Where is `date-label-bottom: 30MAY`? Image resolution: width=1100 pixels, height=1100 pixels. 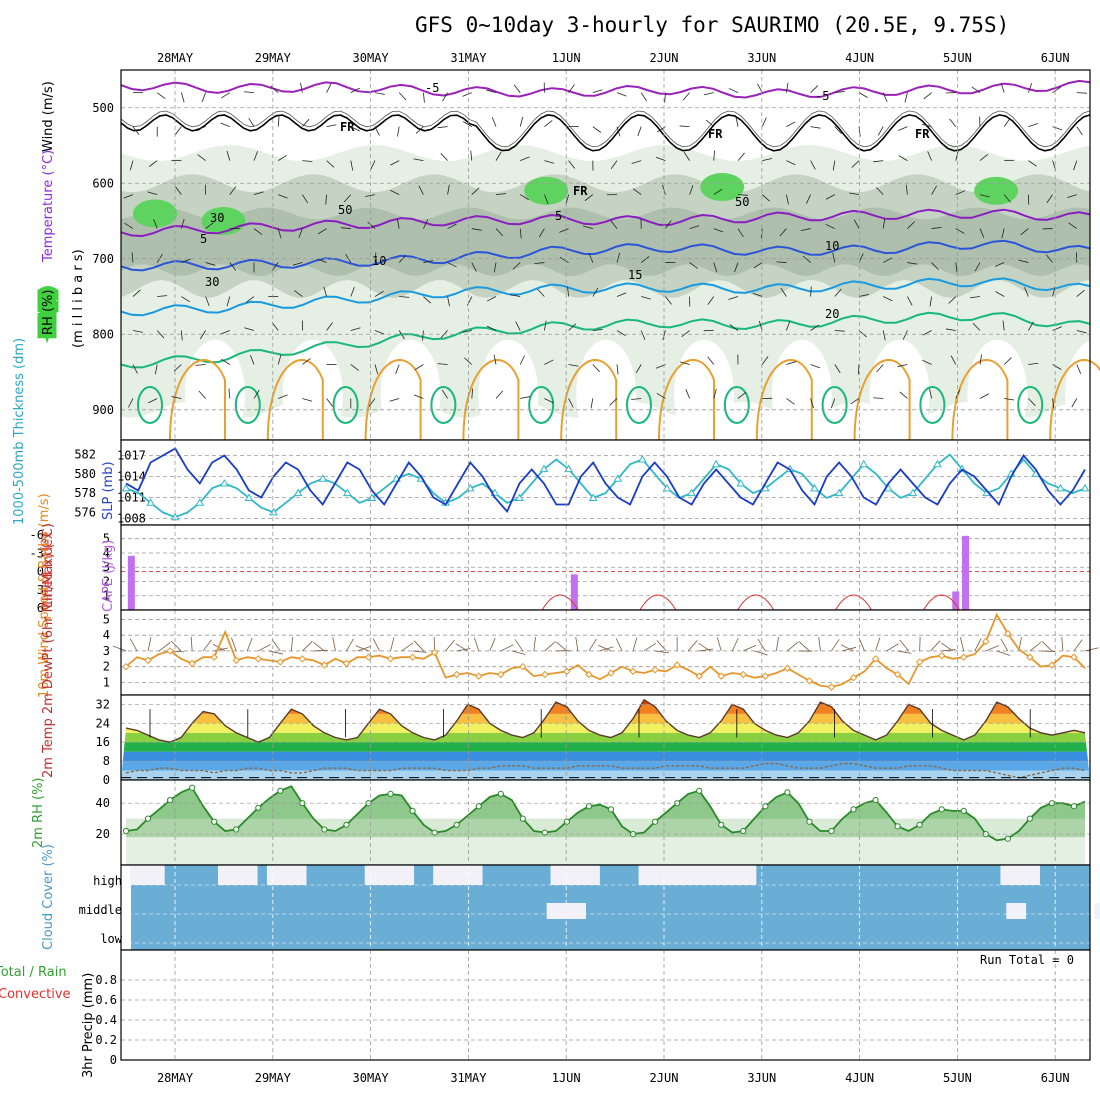 date-label-bottom: 30MAY is located at coordinates (371, 1078).